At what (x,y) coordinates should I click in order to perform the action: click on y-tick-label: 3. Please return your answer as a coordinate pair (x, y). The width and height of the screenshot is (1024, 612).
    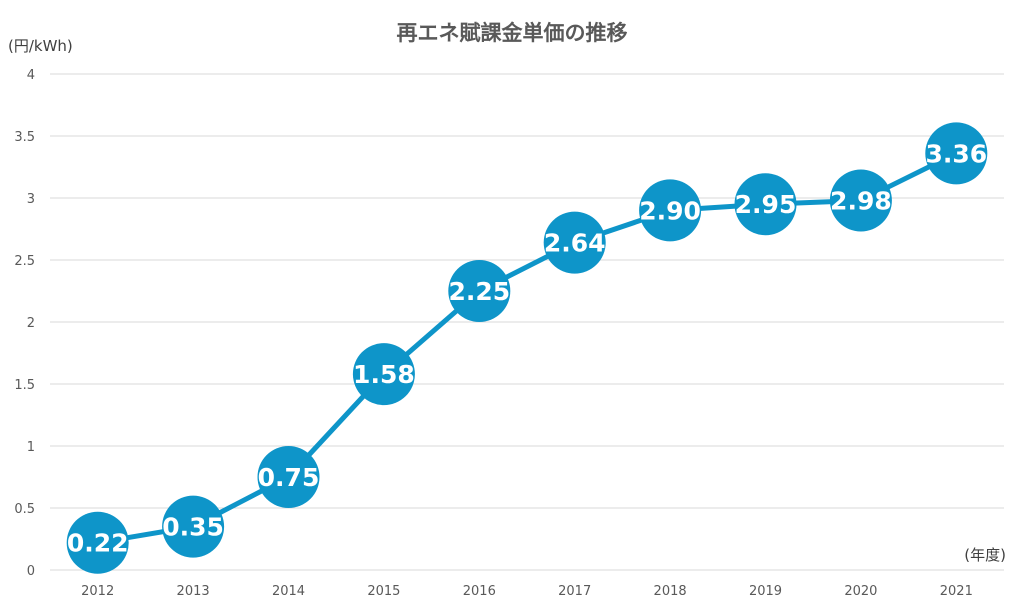
    Looking at the image, I should click on (31, 199).